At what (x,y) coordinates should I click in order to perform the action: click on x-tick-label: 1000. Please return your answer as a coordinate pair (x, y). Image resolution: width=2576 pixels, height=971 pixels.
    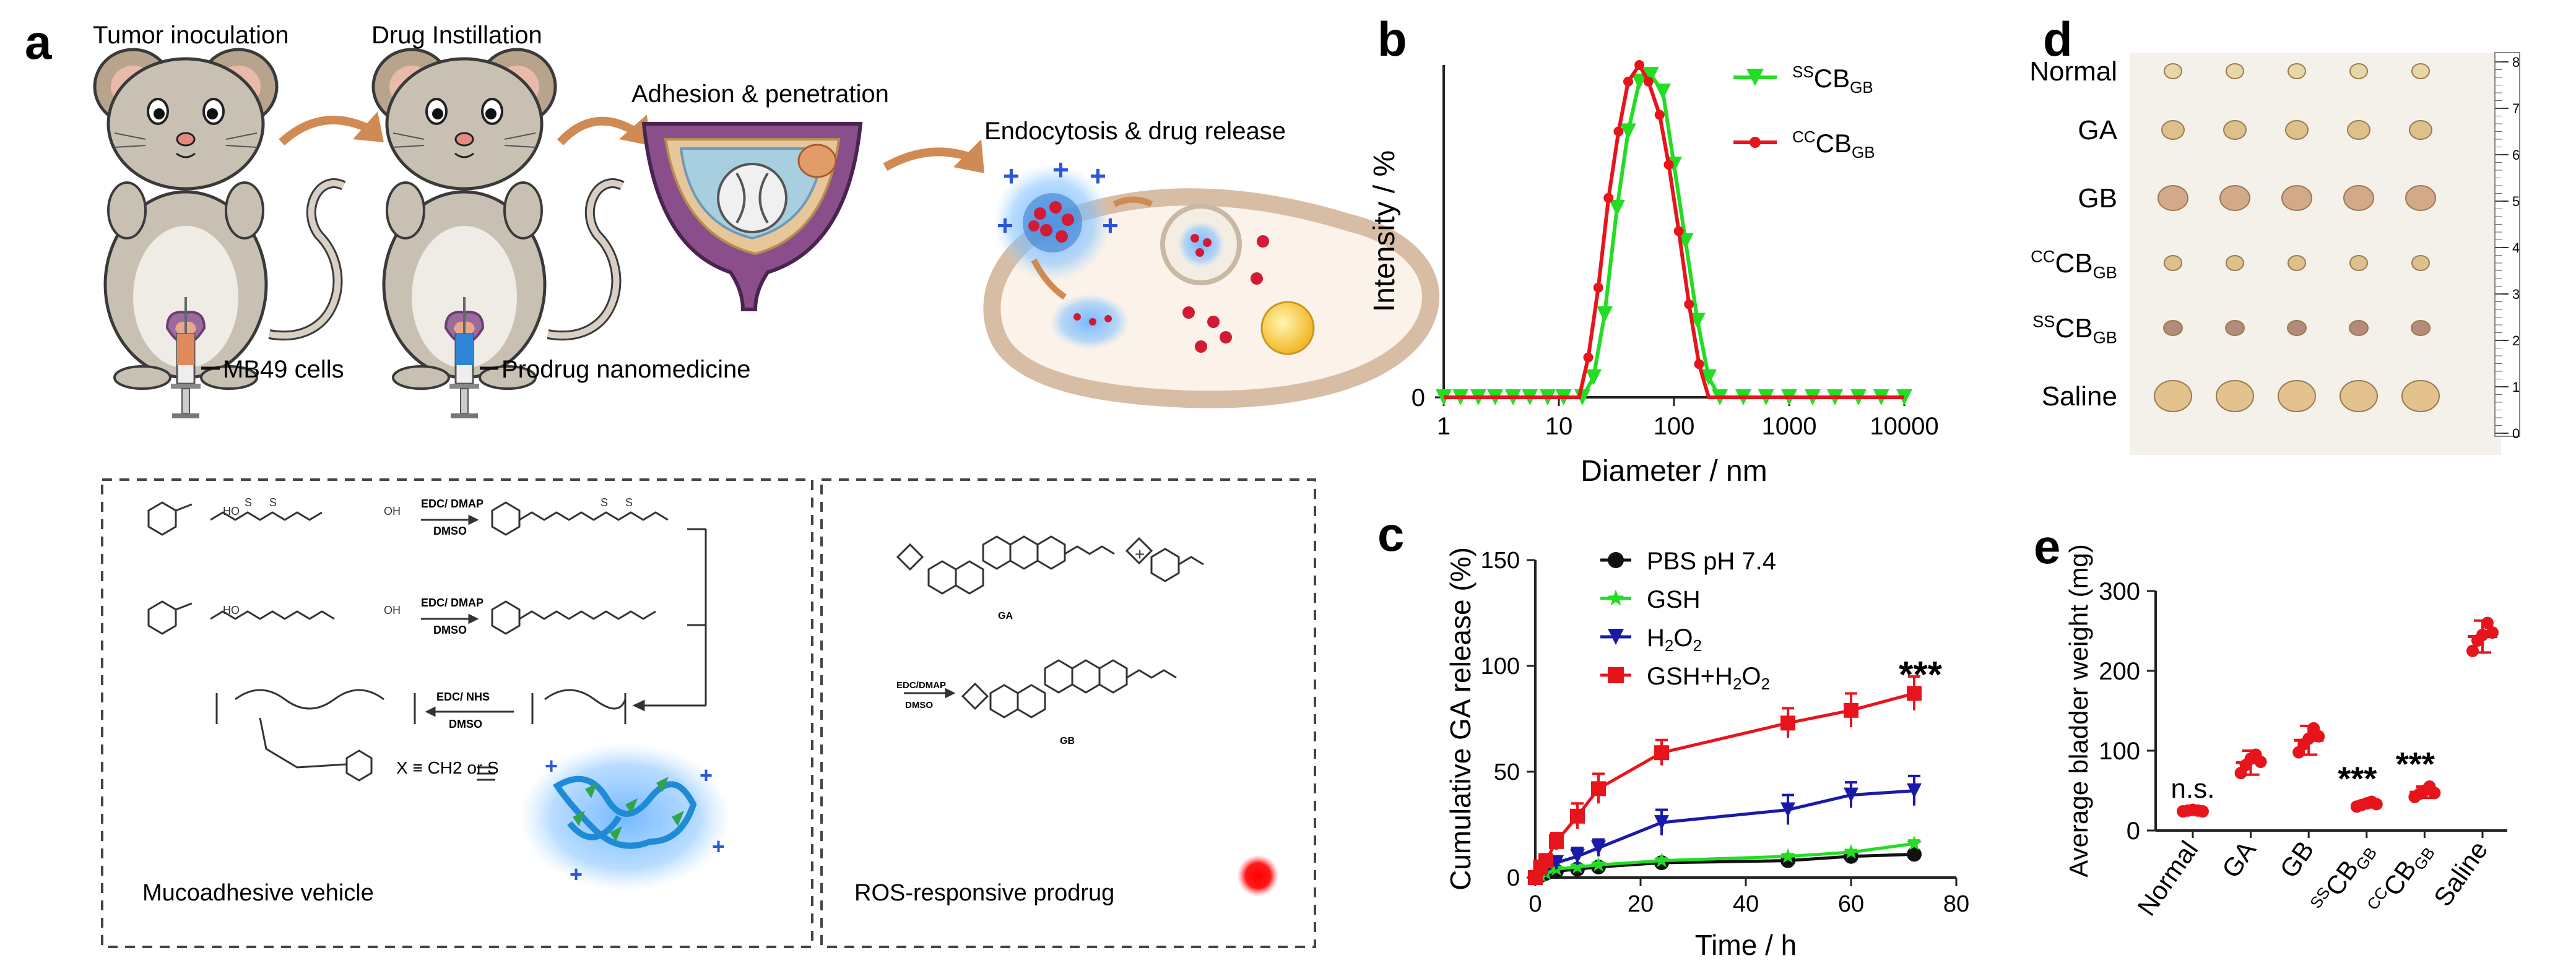
    Looking at the image, I should click on (1789, 426).